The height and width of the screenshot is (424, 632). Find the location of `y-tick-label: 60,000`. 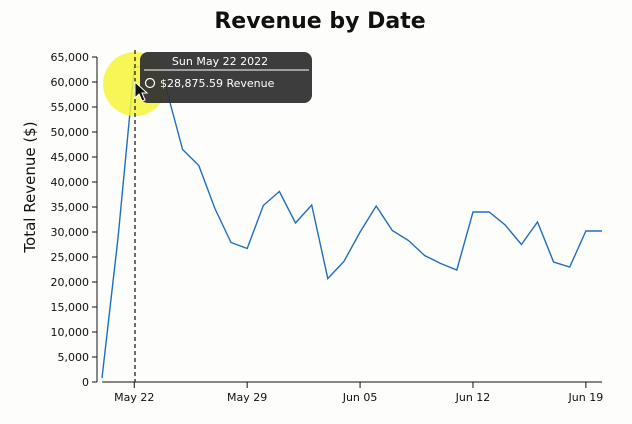

y-tick-label: 60,000 is located at coordinates (70, 82).